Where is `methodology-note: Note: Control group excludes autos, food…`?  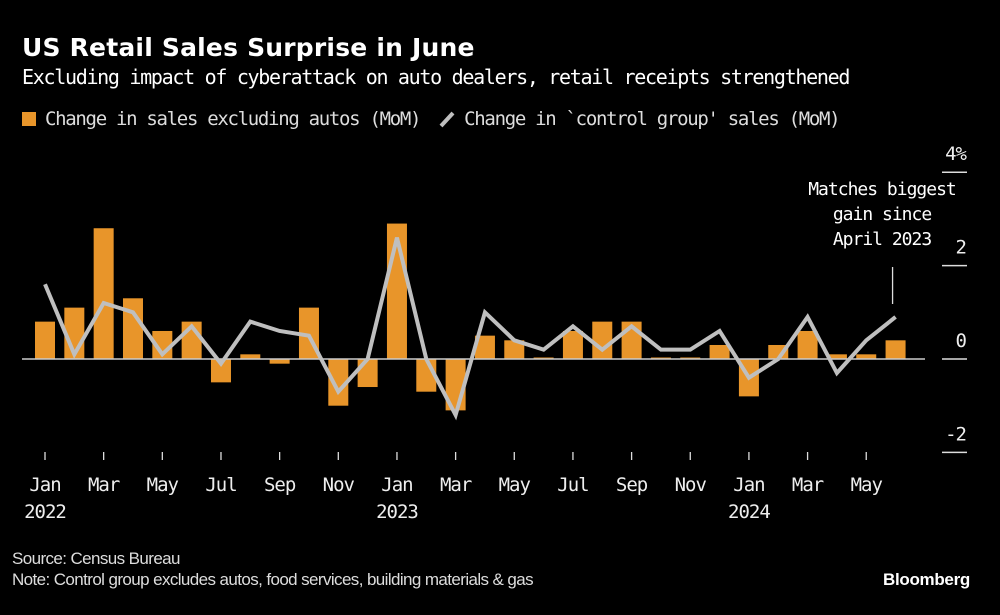
methodology-note: Note: Control group excludes autos, food… is located at coordinates (273, 579).